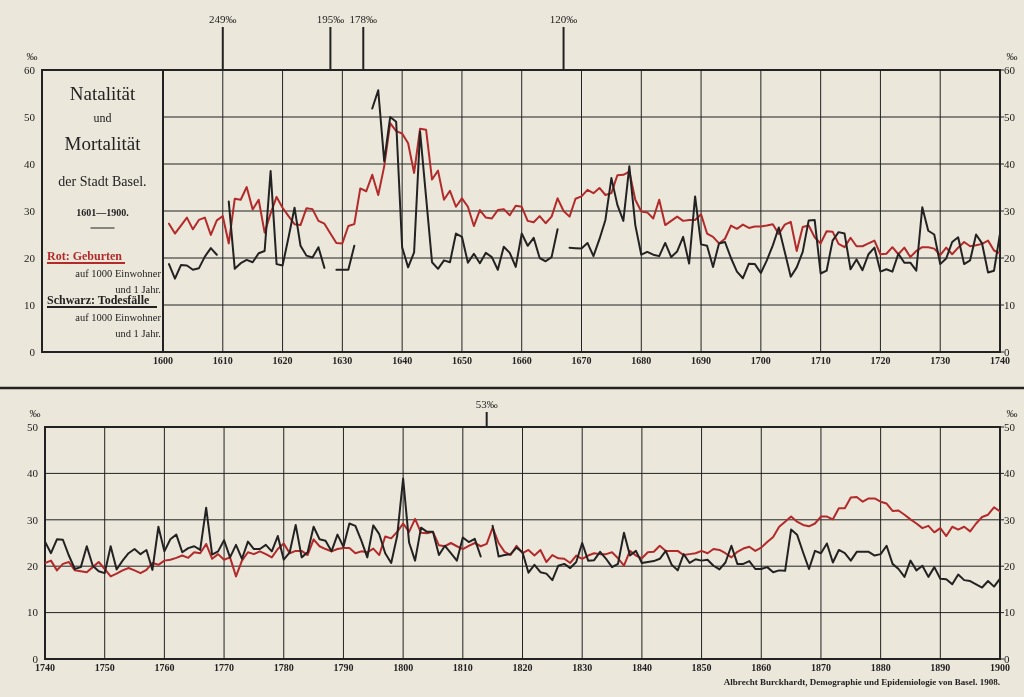 This screenshot has width=1024, height=697. Describe the element at coordinates (222, 360) in the screenshot. I see `x-tick-label: 1610` at that location.